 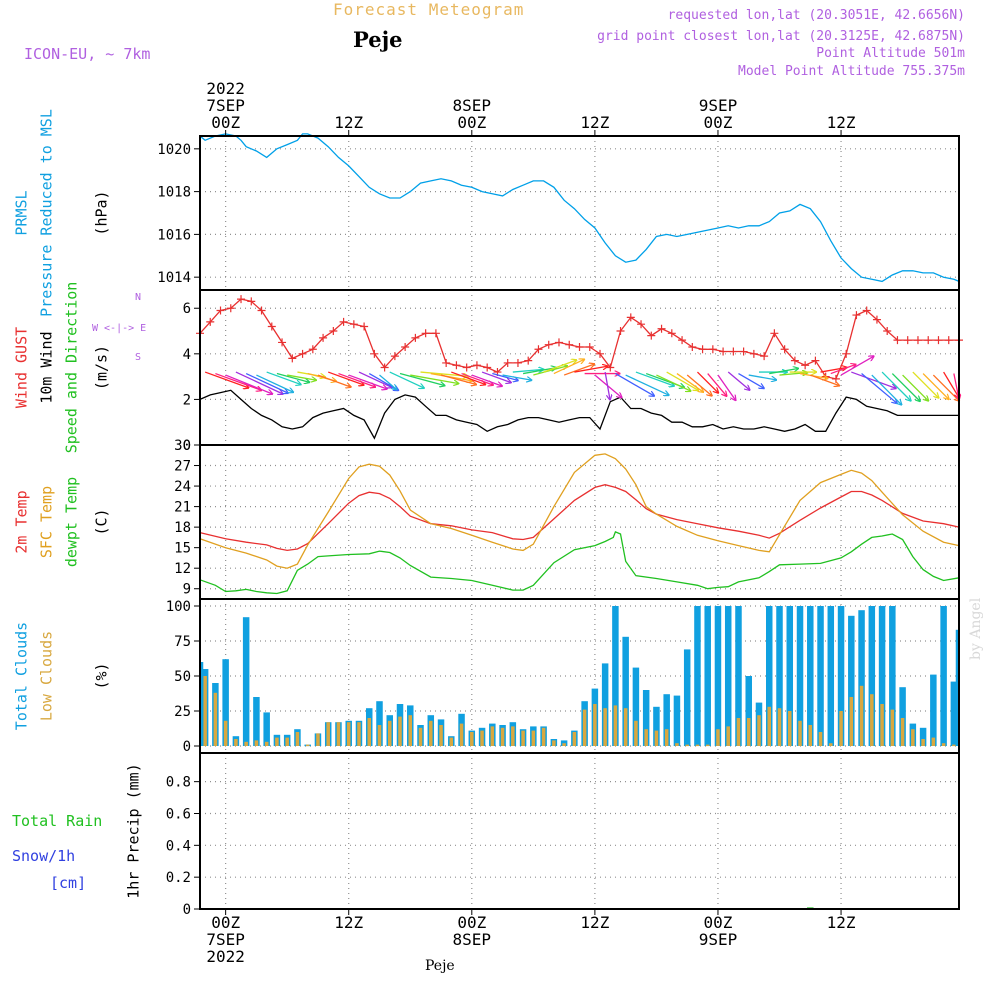 I want to click on top-time-label: 12Z, so click(x=594, y=122).